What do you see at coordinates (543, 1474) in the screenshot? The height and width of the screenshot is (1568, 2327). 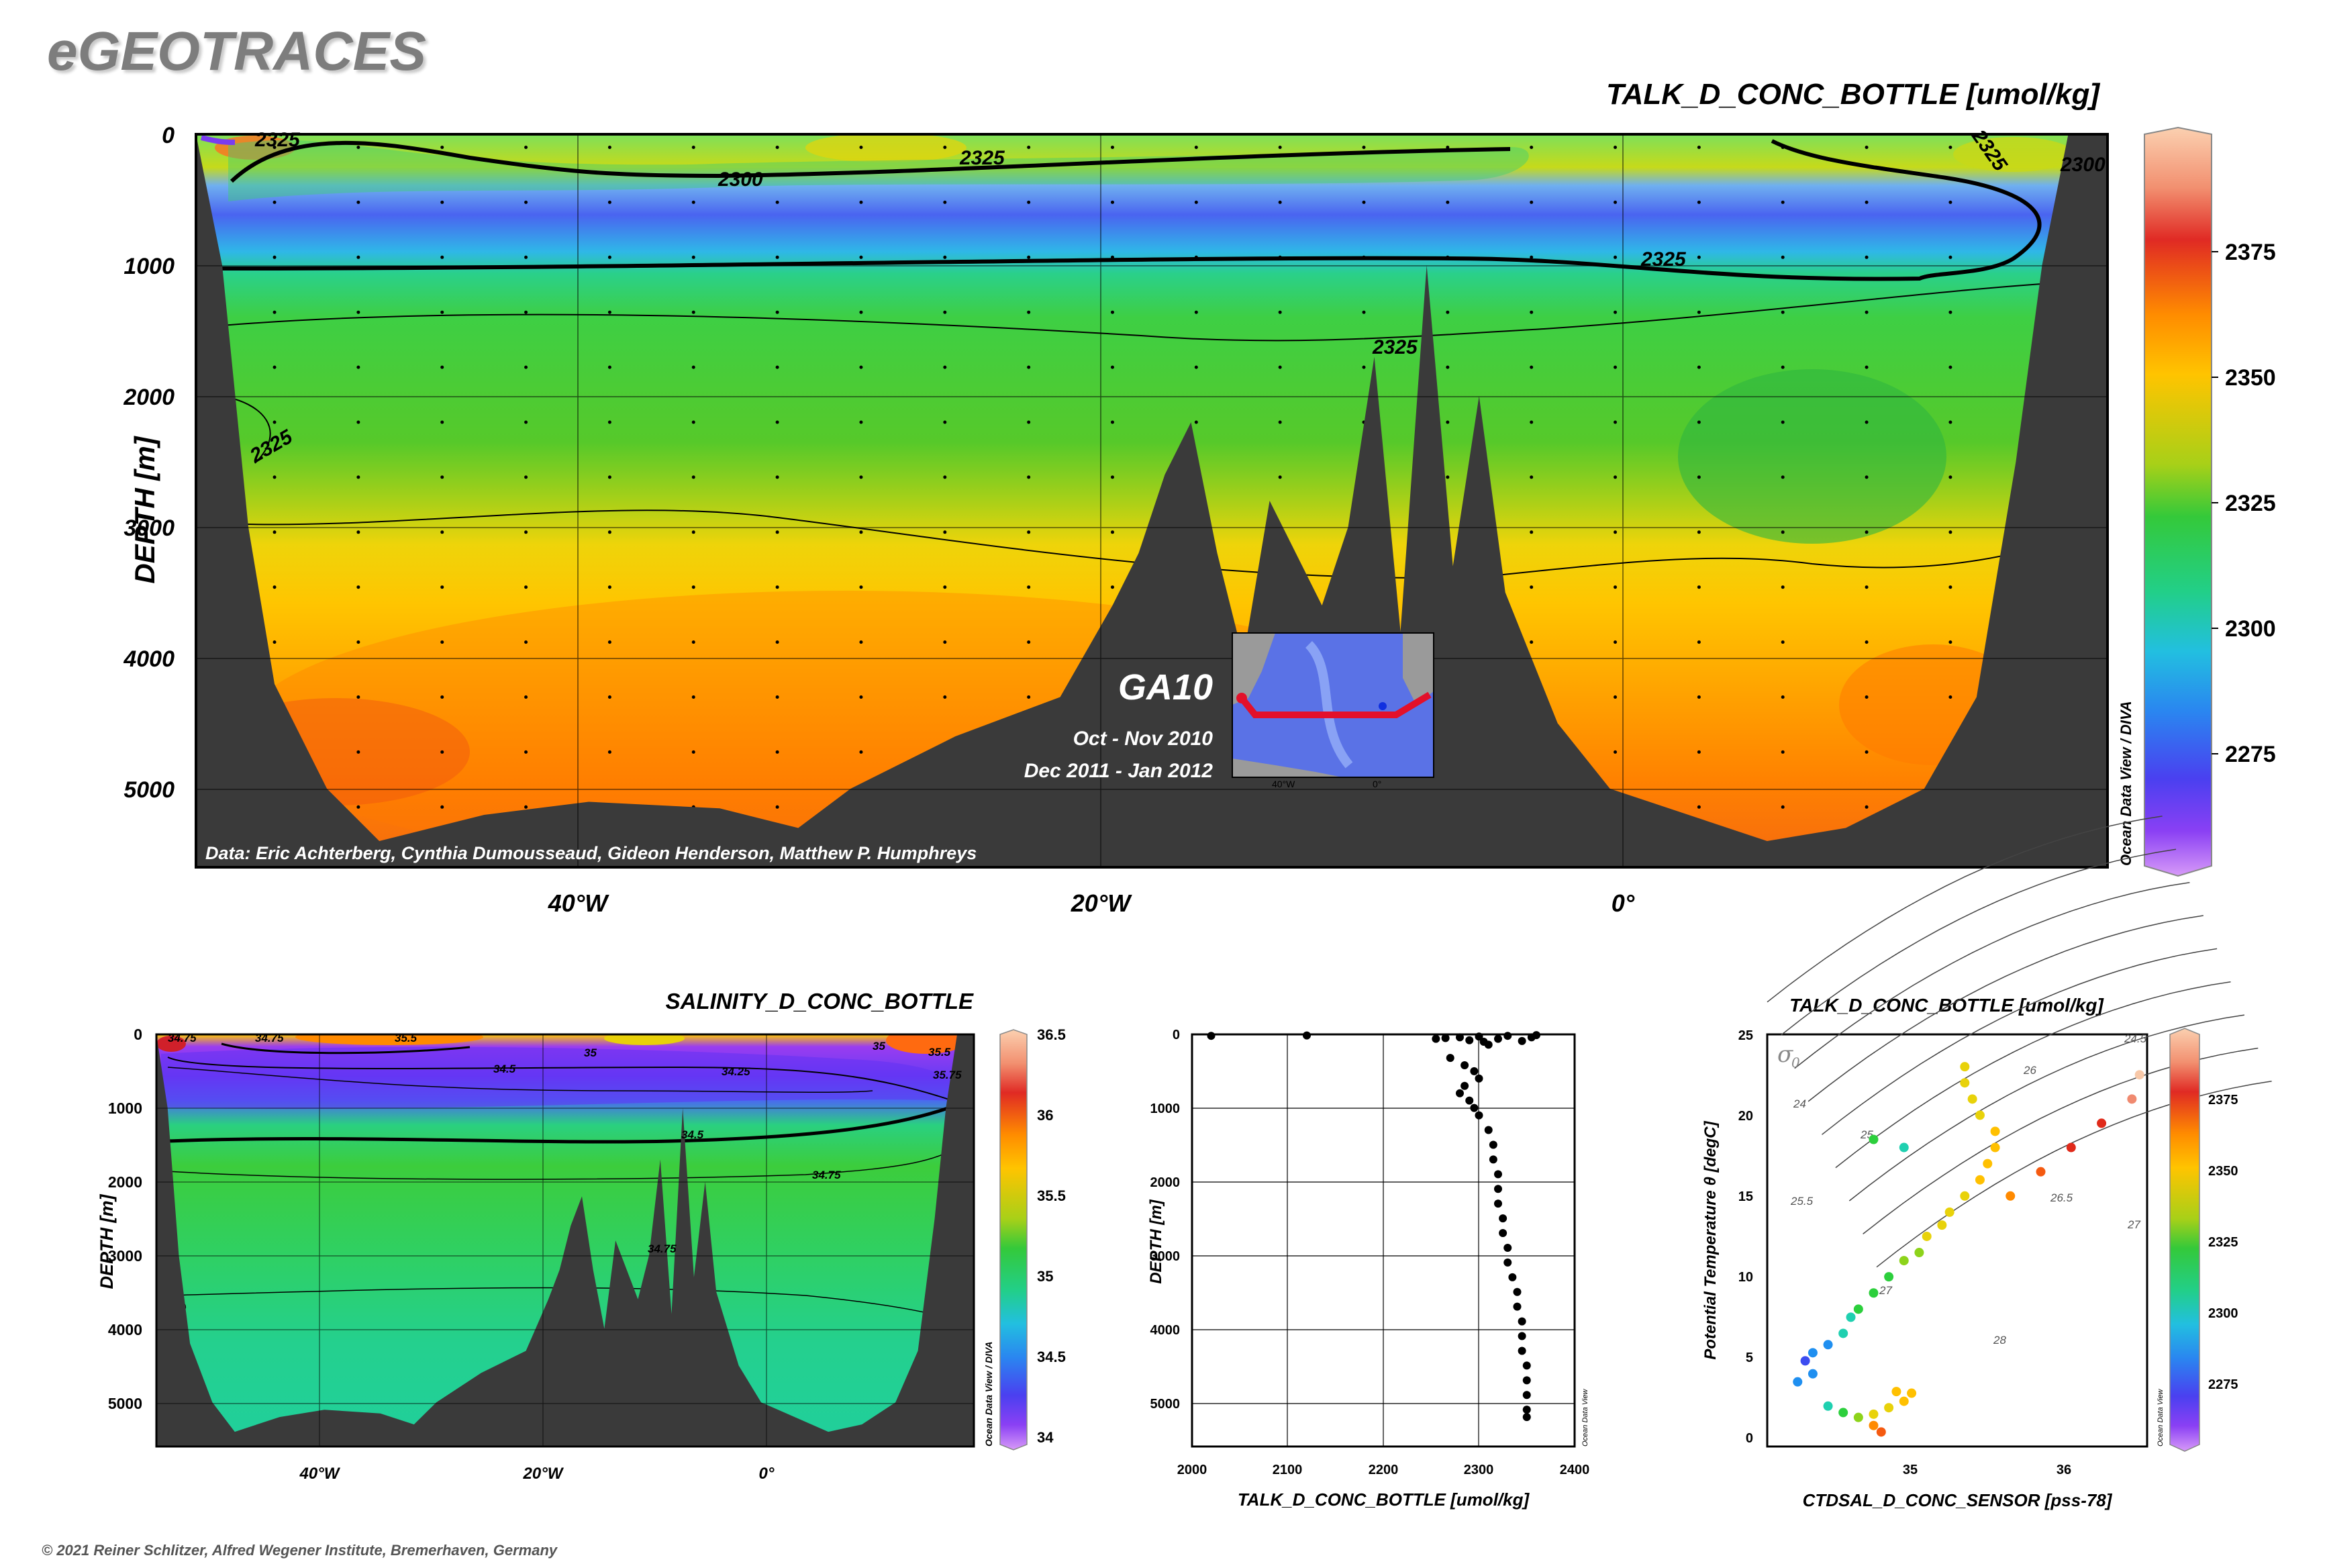 I see `svg-text: 20°W` at bounding box center [543, 1474].